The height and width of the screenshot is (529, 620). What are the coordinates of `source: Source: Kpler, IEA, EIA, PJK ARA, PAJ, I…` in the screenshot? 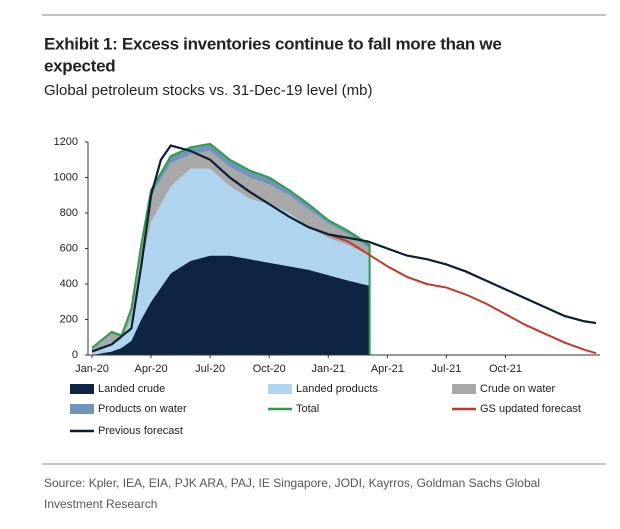 It's located at (292, 483).